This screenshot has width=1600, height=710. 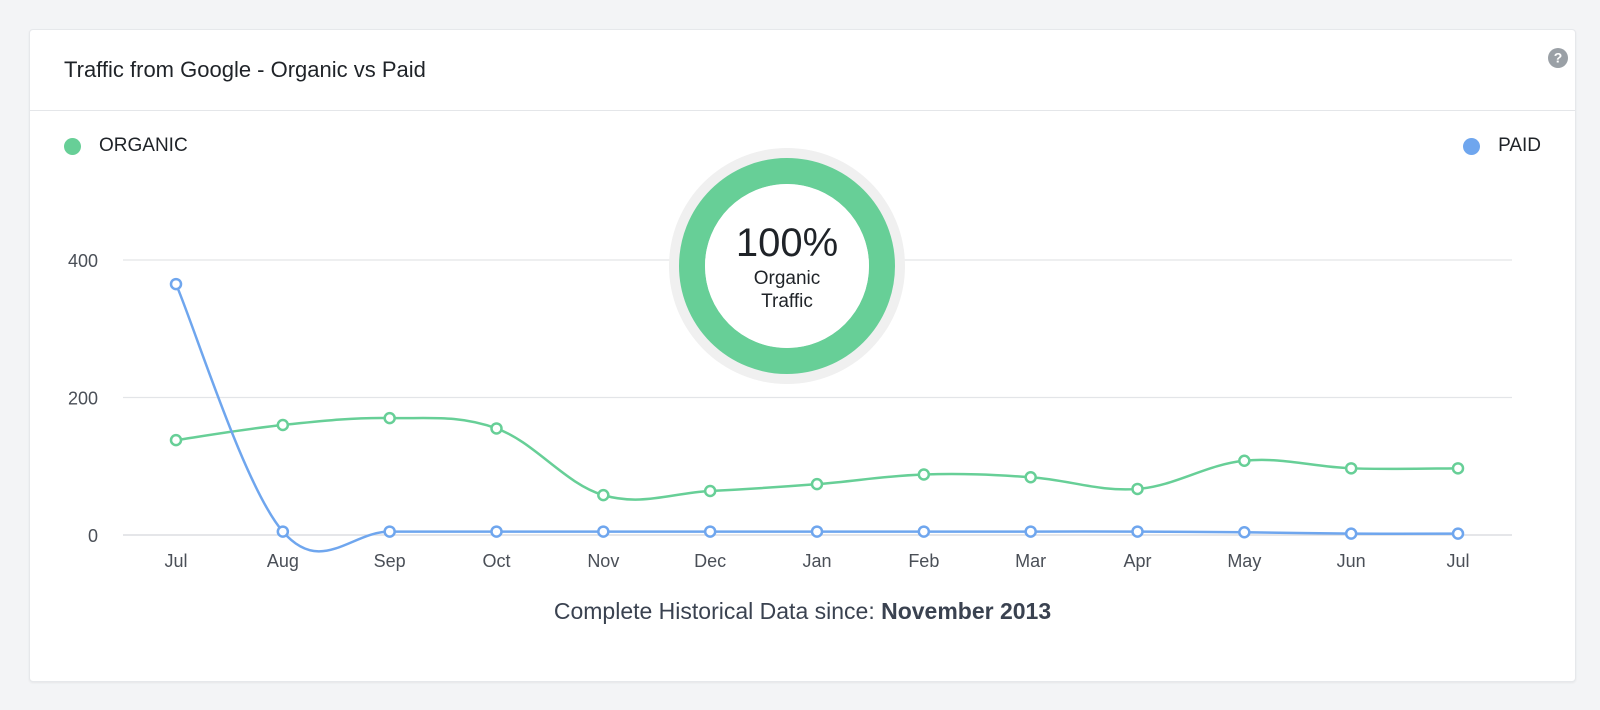 What do you see at coordinates (83, 261) in the screenshot?
I see `y-tick-label: 400` at bounding box center [83, 261].